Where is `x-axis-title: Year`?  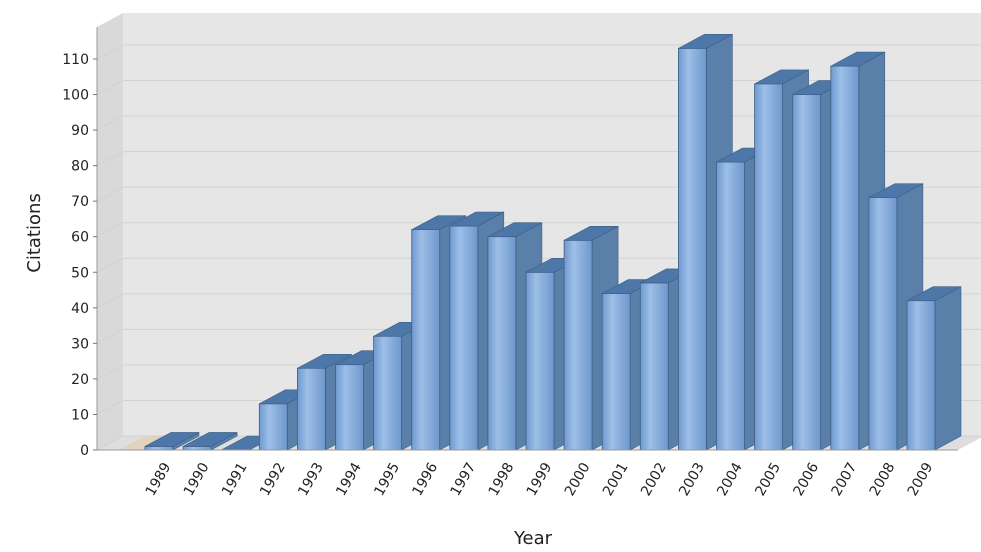
x-axis-title: Year is located at coordinates (533, 538).